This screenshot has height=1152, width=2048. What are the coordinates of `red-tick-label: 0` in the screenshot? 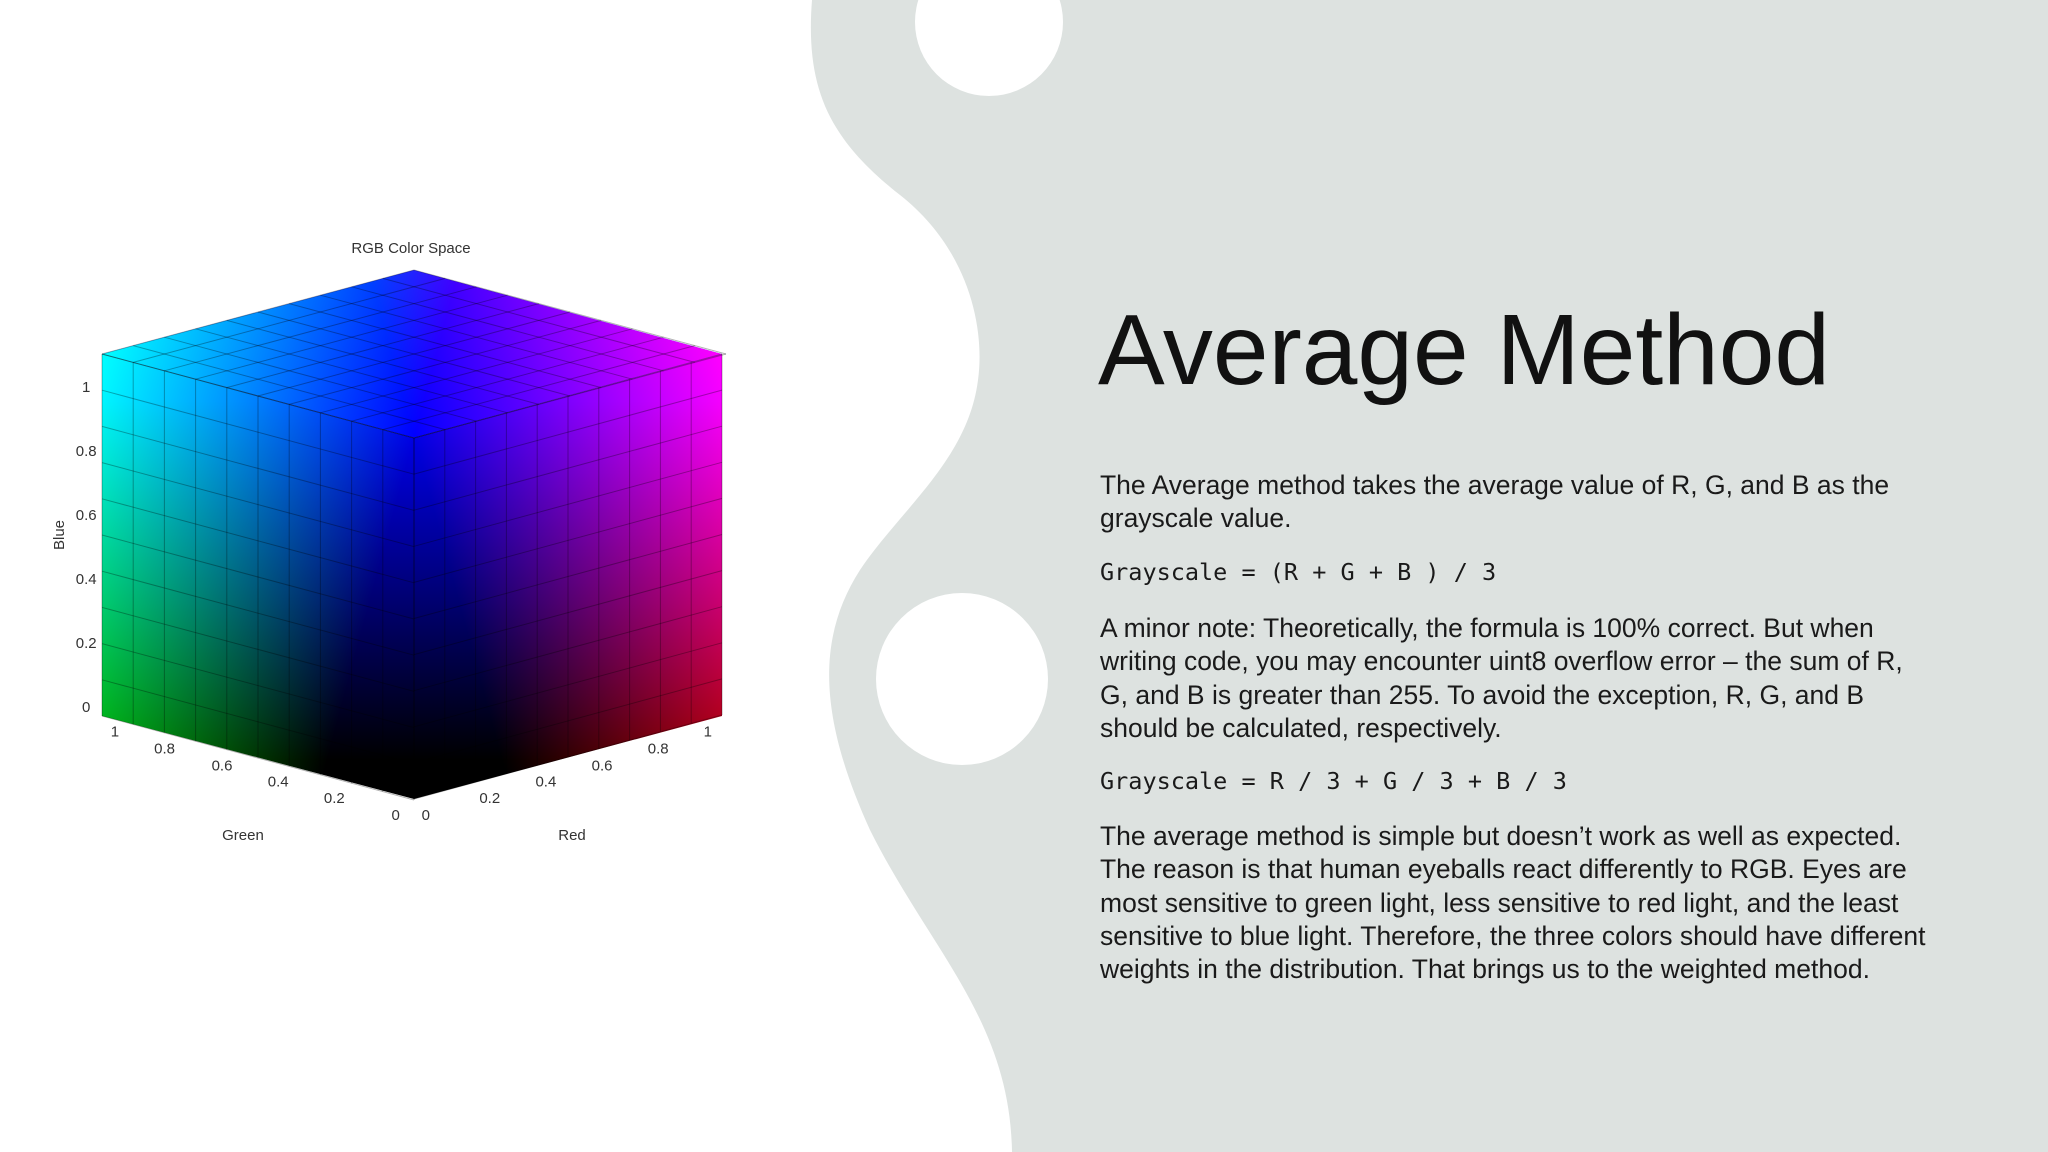 It's located at (426, 815).